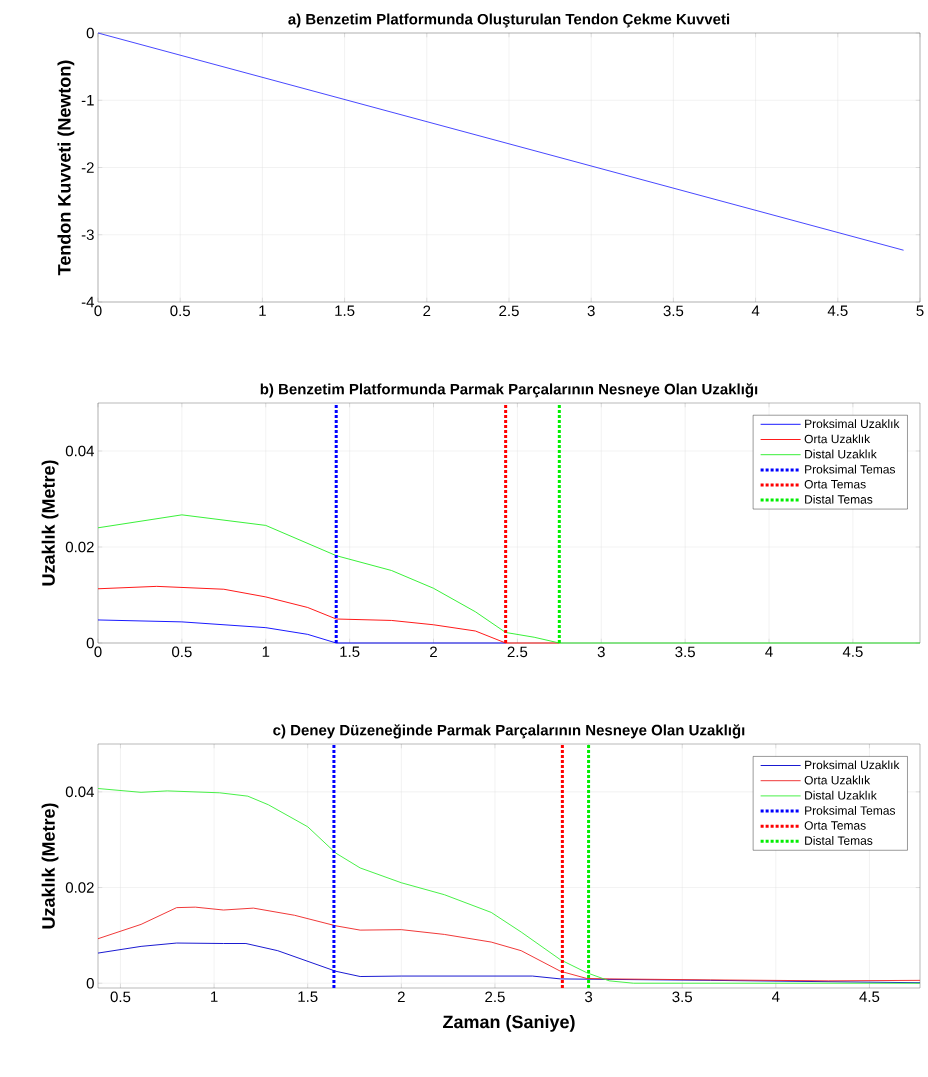  Describe the element at coordinates (88, 235) in the screenshot. I see `y-tick-label: -3` at that location.